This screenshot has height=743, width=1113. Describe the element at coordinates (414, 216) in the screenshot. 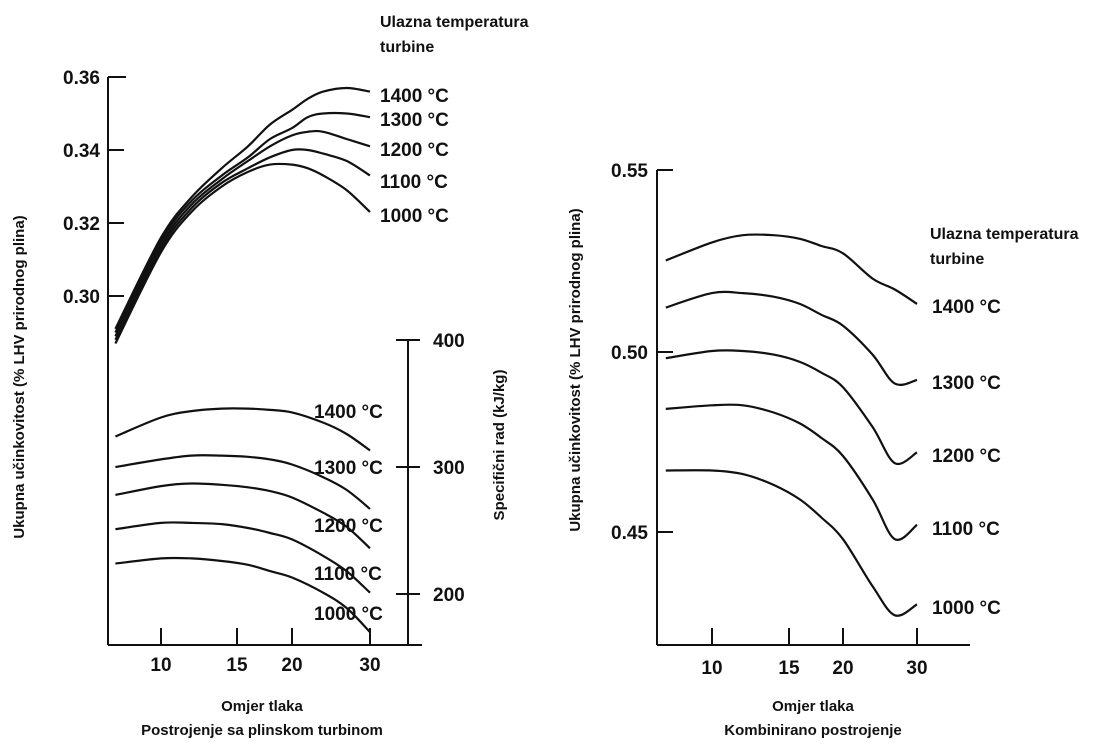

I see `efficiency-label-1000: 1000 °C` at that location.